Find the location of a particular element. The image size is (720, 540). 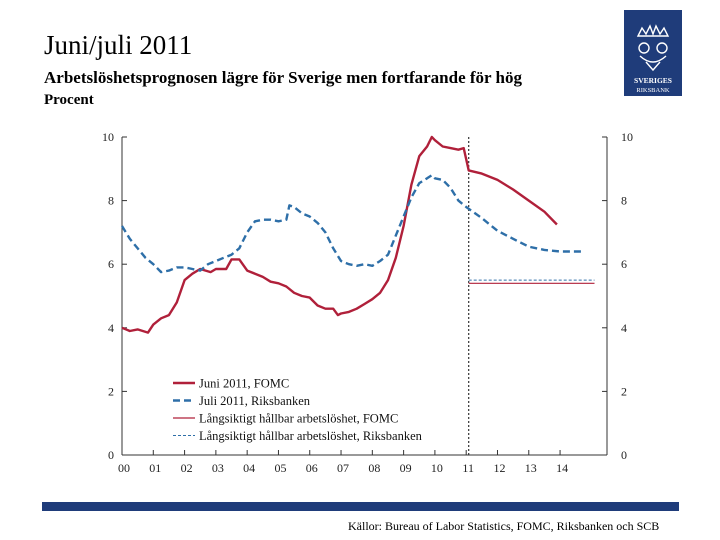

x-tick-label: 07 is located at coordinates (343, 468).